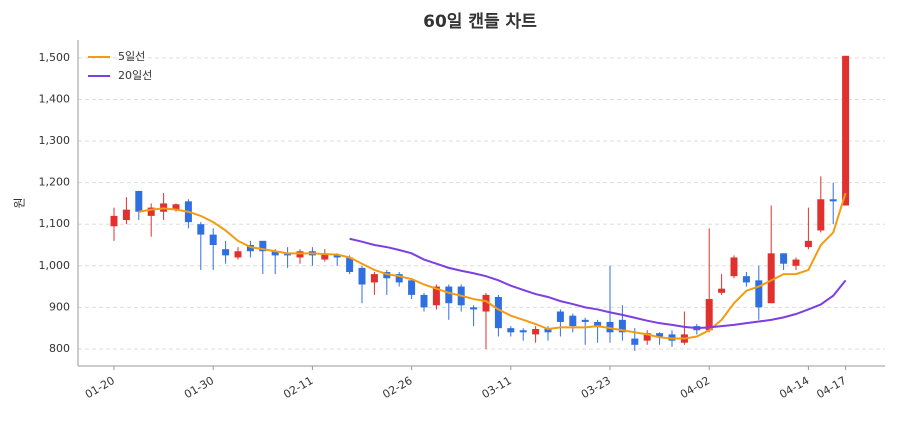  Describe the element at coordinates (596, 387) in the screenshot. I see `x-tick-label: 03-23` at that location.